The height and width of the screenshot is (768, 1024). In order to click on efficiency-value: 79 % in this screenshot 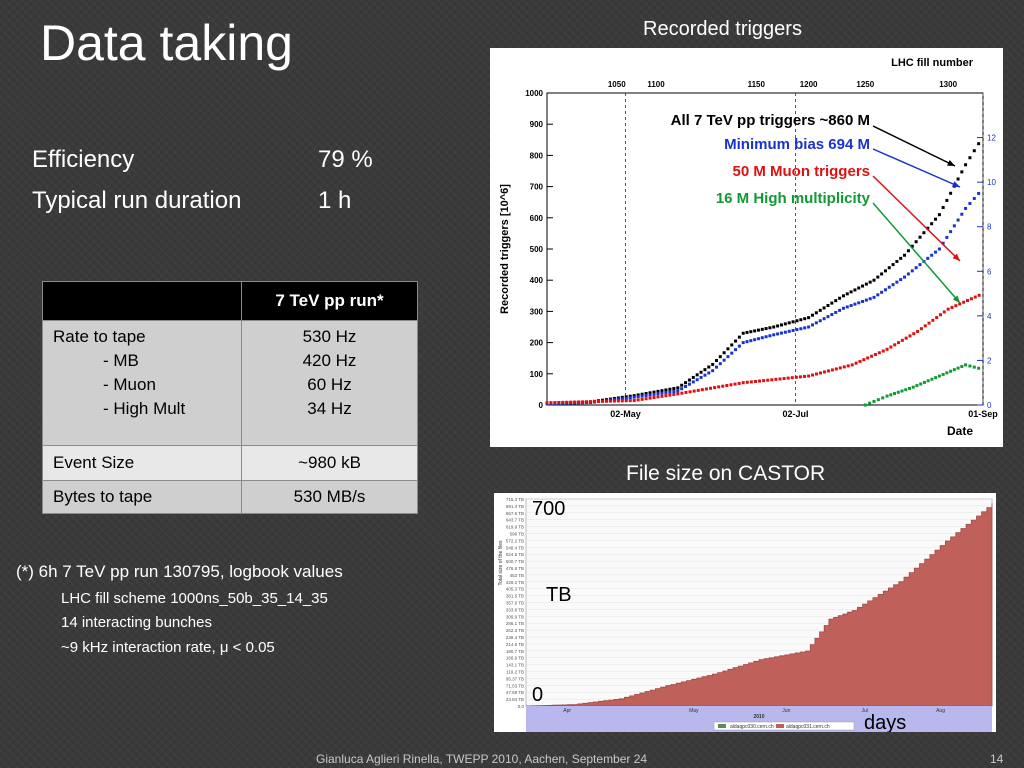, I will do `click(345, 159)`.